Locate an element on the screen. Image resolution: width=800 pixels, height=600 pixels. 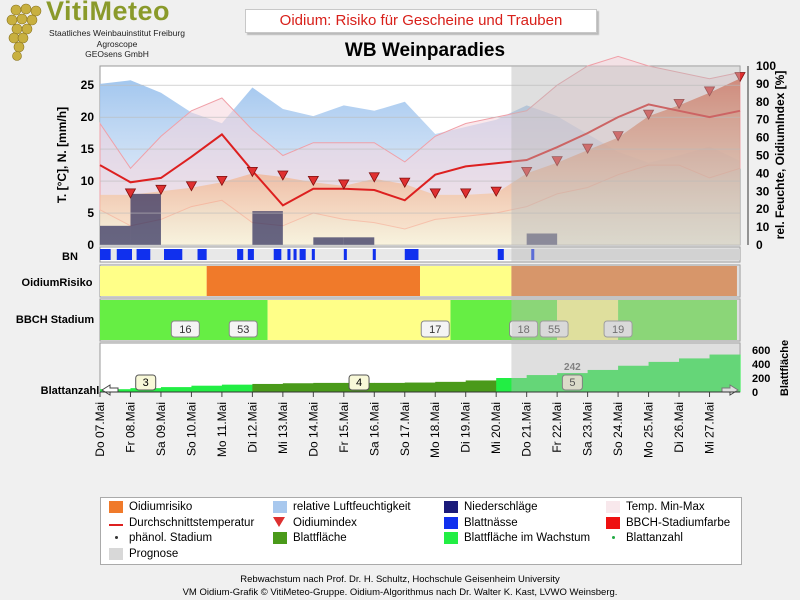
legend-label: Oidiumrisiko is located at coordinates (161, 507).